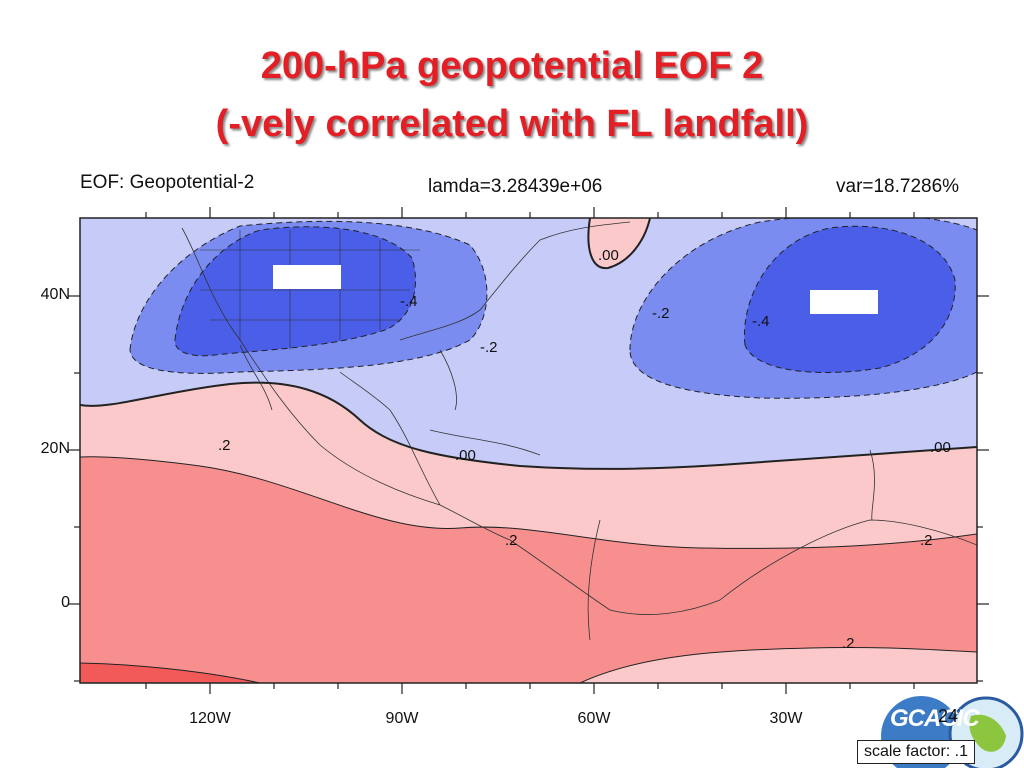 Image resolution: width=1024 pixels, height=773 pixels. I want to click on lat-tick-label: 20N, so click(55, 448).